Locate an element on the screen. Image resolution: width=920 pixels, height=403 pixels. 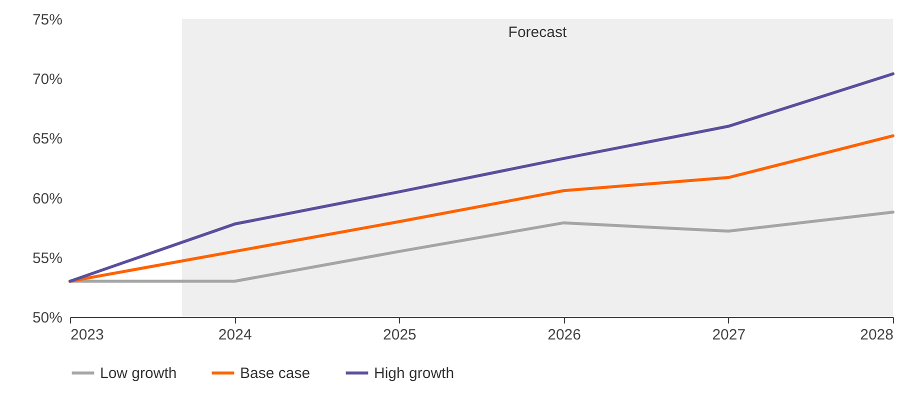
y-tick-label: 70% is located at coordinates (47, 79).